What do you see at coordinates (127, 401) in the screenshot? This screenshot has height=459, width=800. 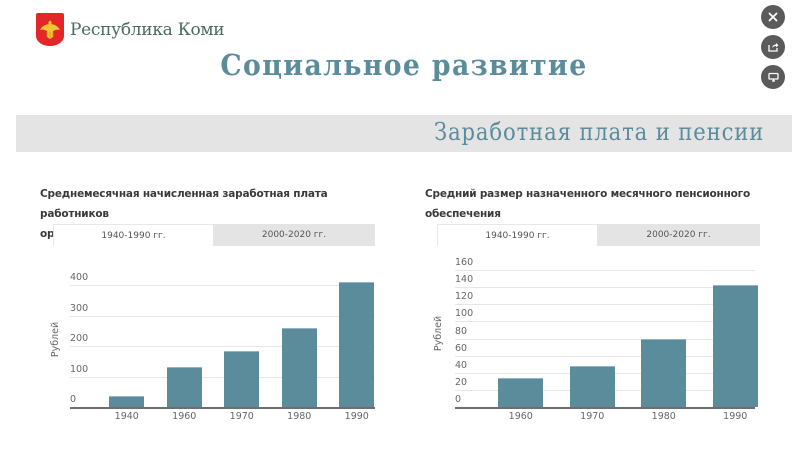 I see `bar-1940` at bounding box center [127, 401].